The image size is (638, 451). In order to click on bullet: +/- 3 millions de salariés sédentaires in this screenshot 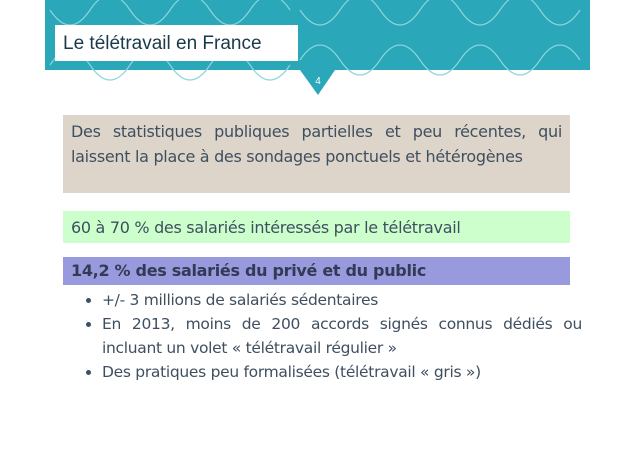, I will do `click(342, 300)`.